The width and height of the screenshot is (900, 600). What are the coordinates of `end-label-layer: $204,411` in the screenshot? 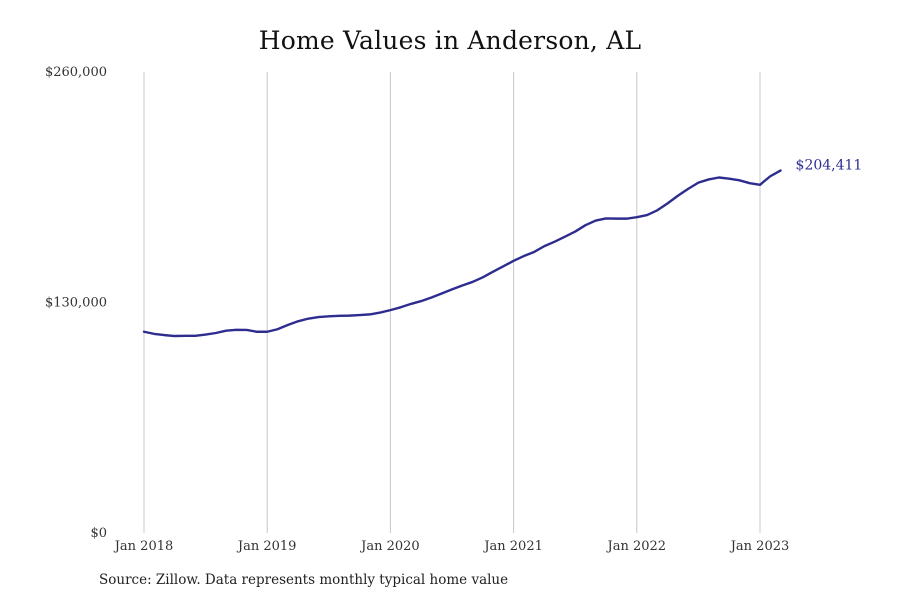 It's located at (829, 166).